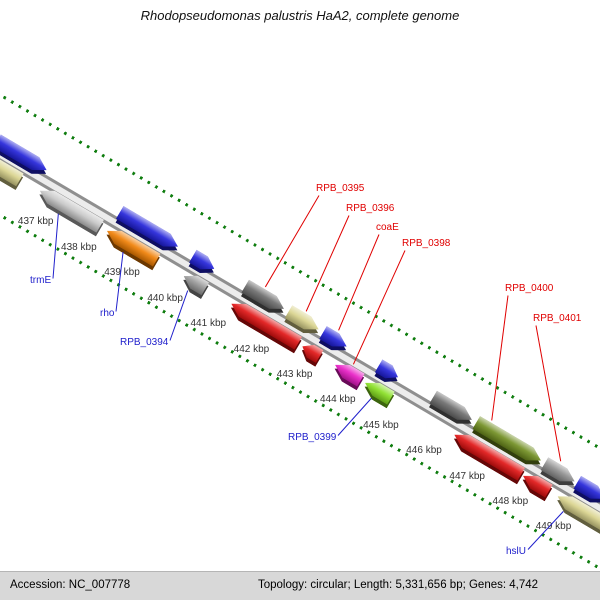 The image size is (600, 600). What do you see at coordinates (208, 324) in the screenshot?
I see `ruler-tick-label: 441 kbp` at bounding box center [208, 324].